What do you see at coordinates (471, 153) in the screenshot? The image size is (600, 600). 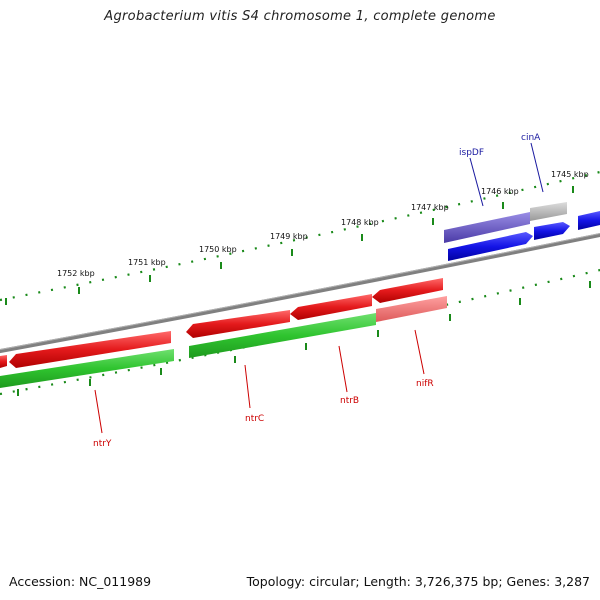 I see `gene-label-ispDF: ispDF` at bounding box center [471, 153].